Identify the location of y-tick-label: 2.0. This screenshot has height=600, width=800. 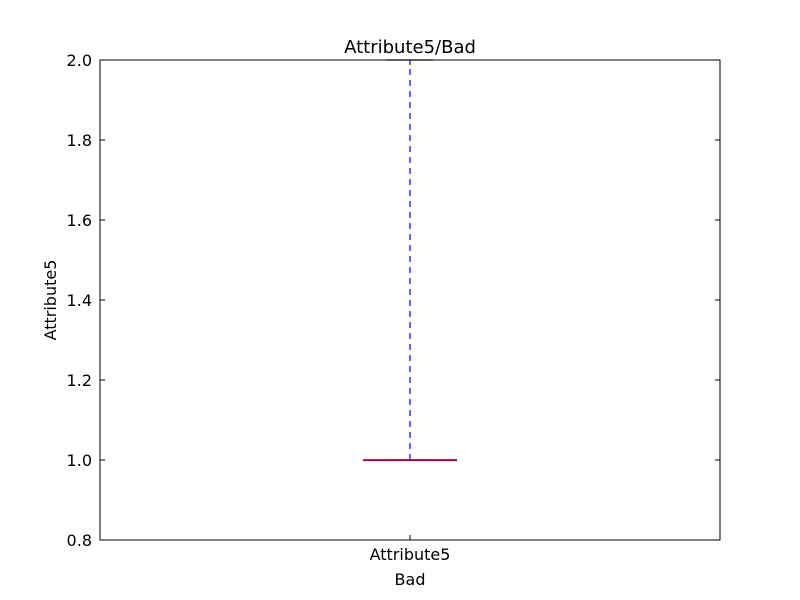
(79, 60).